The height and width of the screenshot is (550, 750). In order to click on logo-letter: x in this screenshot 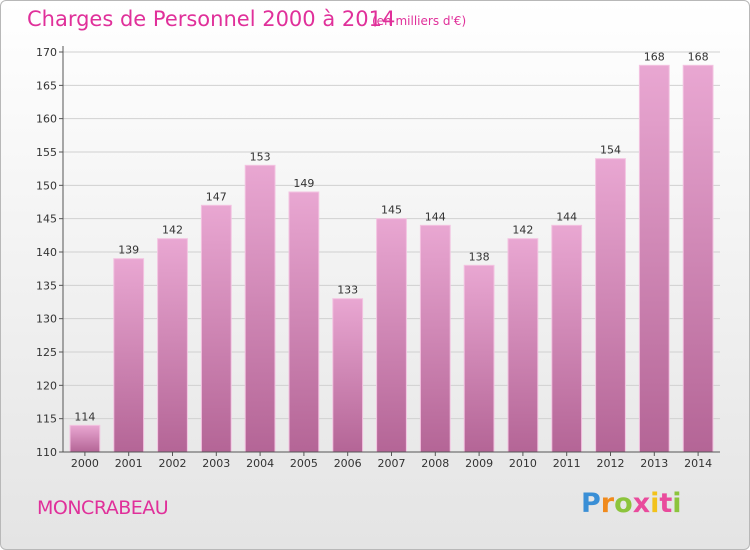, I will do `click(641, 503)`.